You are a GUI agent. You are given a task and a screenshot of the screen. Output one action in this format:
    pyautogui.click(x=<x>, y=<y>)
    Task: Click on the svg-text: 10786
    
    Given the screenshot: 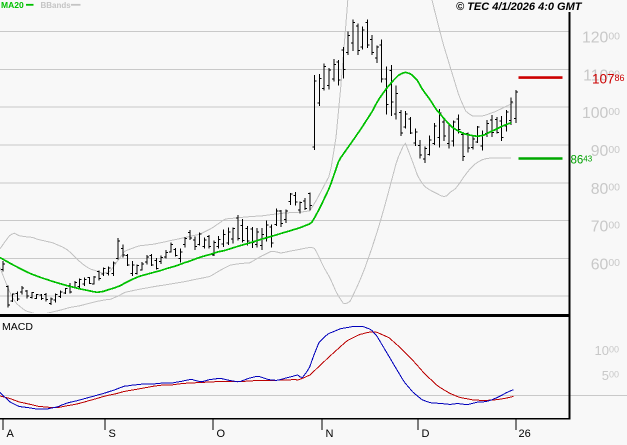 What is the action you would take?
    pyautogui.click(x=608, y=78)
    